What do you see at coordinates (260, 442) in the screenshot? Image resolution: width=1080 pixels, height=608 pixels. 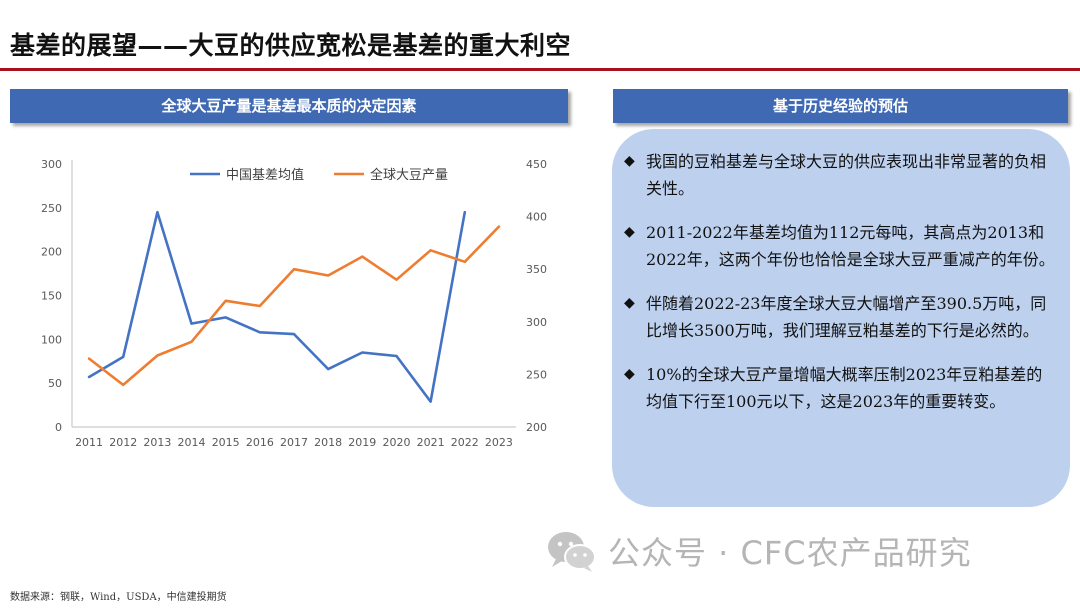 I see `x-tick-label: 2016` at bounding box center [260, 442].